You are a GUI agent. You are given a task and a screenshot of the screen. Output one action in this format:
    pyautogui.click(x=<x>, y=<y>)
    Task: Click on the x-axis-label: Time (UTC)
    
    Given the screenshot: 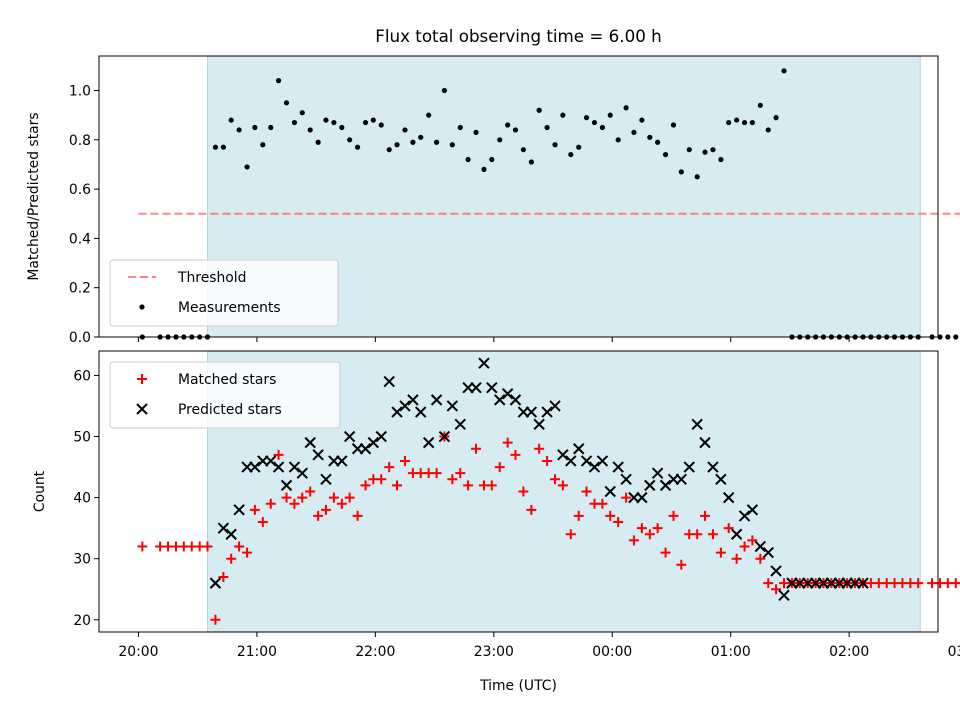 What is the action you would take?
    pyautogui.click(x=518, y=686)
    